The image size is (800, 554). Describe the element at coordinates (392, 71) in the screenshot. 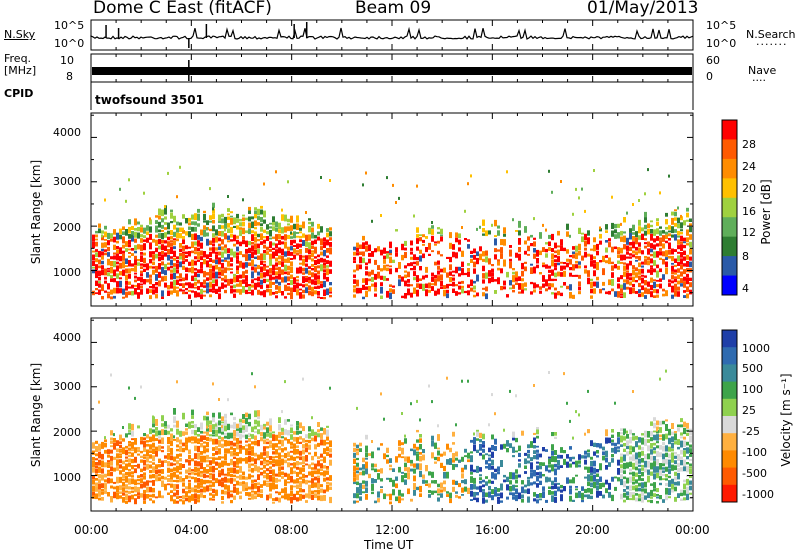

I see `freq-band` at that location.